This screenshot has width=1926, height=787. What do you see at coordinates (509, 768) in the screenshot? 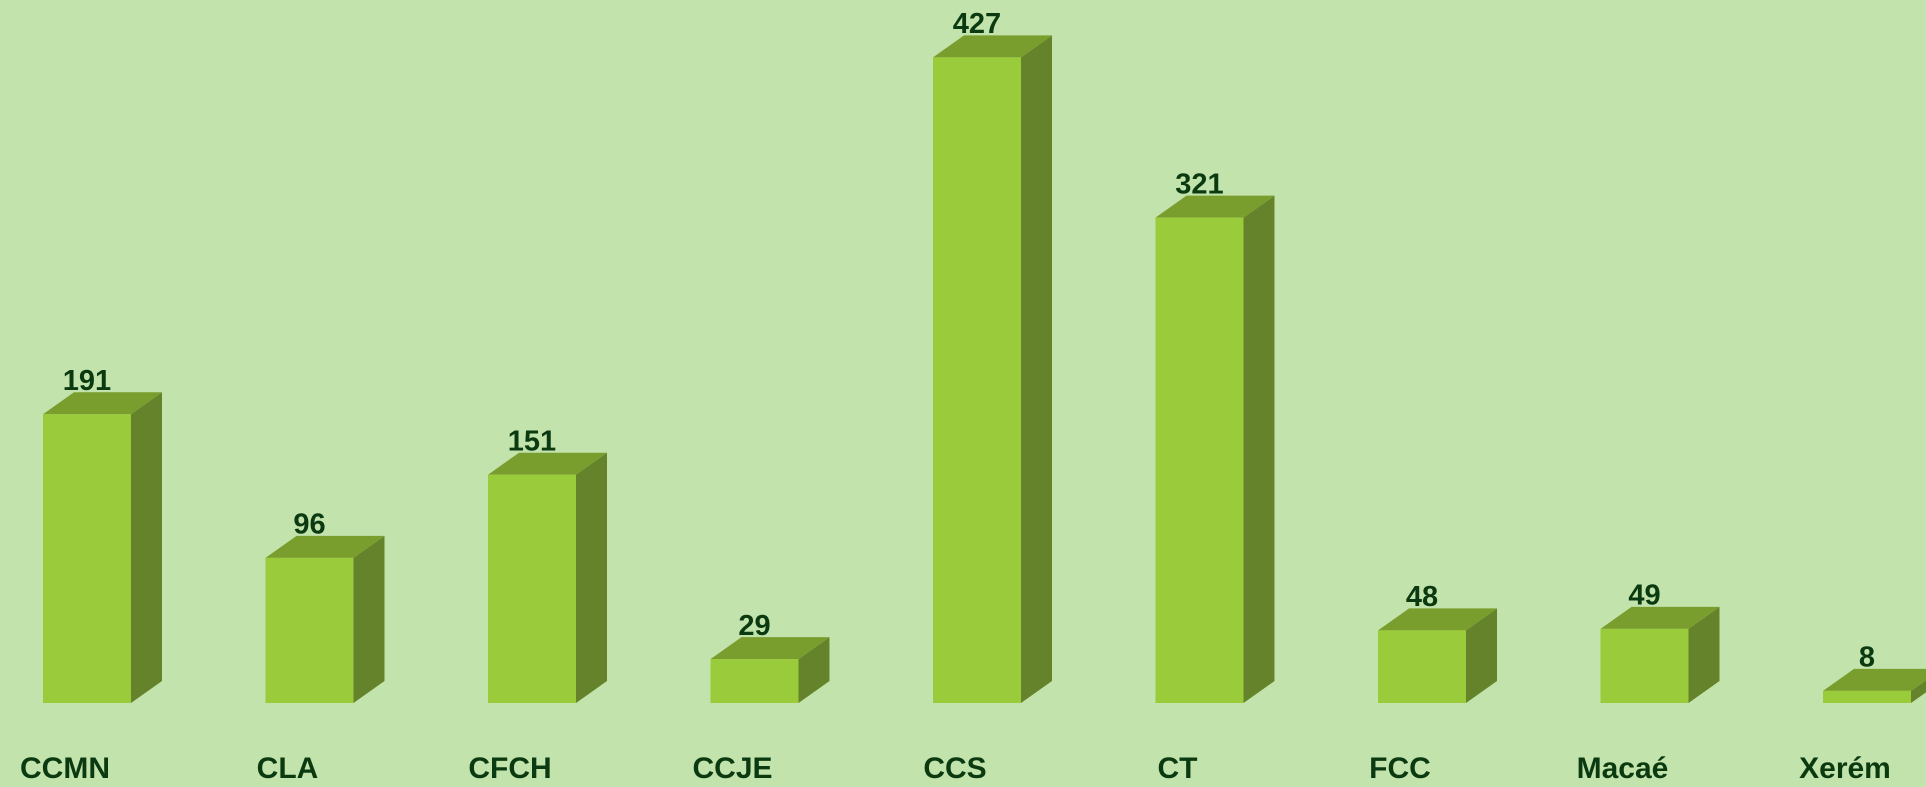
I see `x-tick-label: CFCH` at bounding box center [509, 768].